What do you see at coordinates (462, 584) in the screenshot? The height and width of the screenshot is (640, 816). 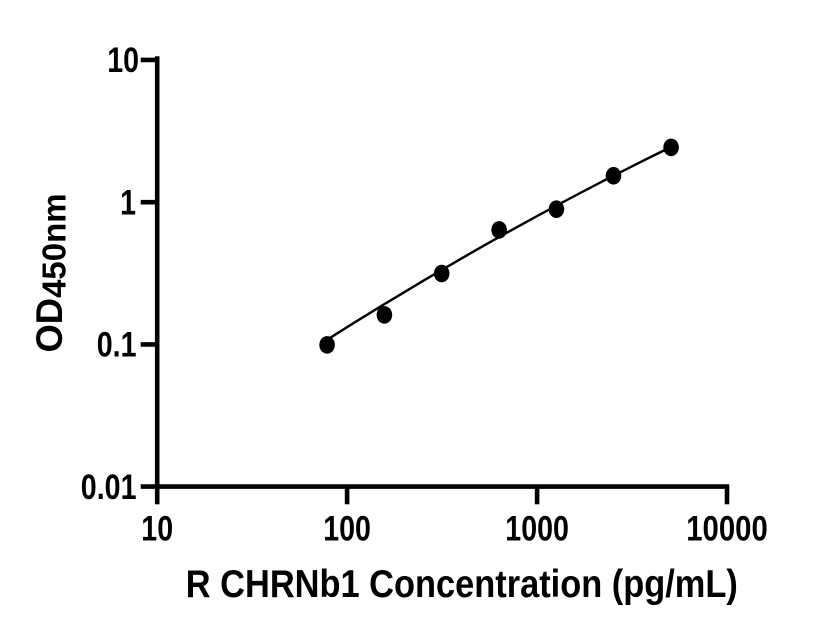 I see `svg-text: R CHRNb1 Concentration (pg/mL)` at bounding box center [462, 584].